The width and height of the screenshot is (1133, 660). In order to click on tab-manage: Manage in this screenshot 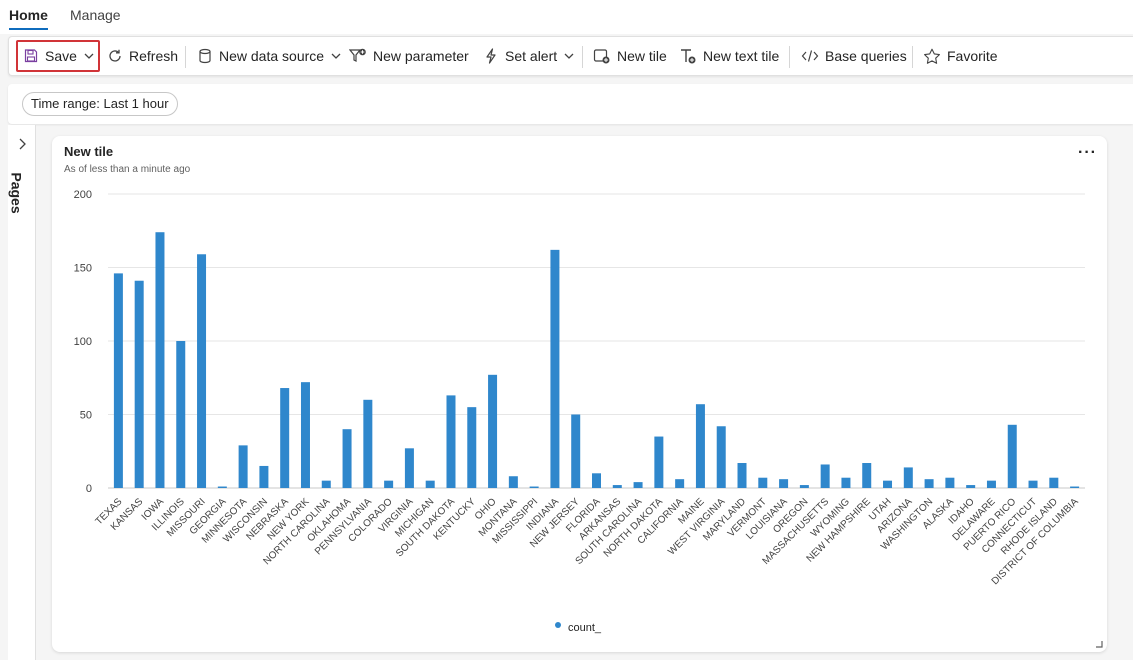, I will do `click(95, 15)`.